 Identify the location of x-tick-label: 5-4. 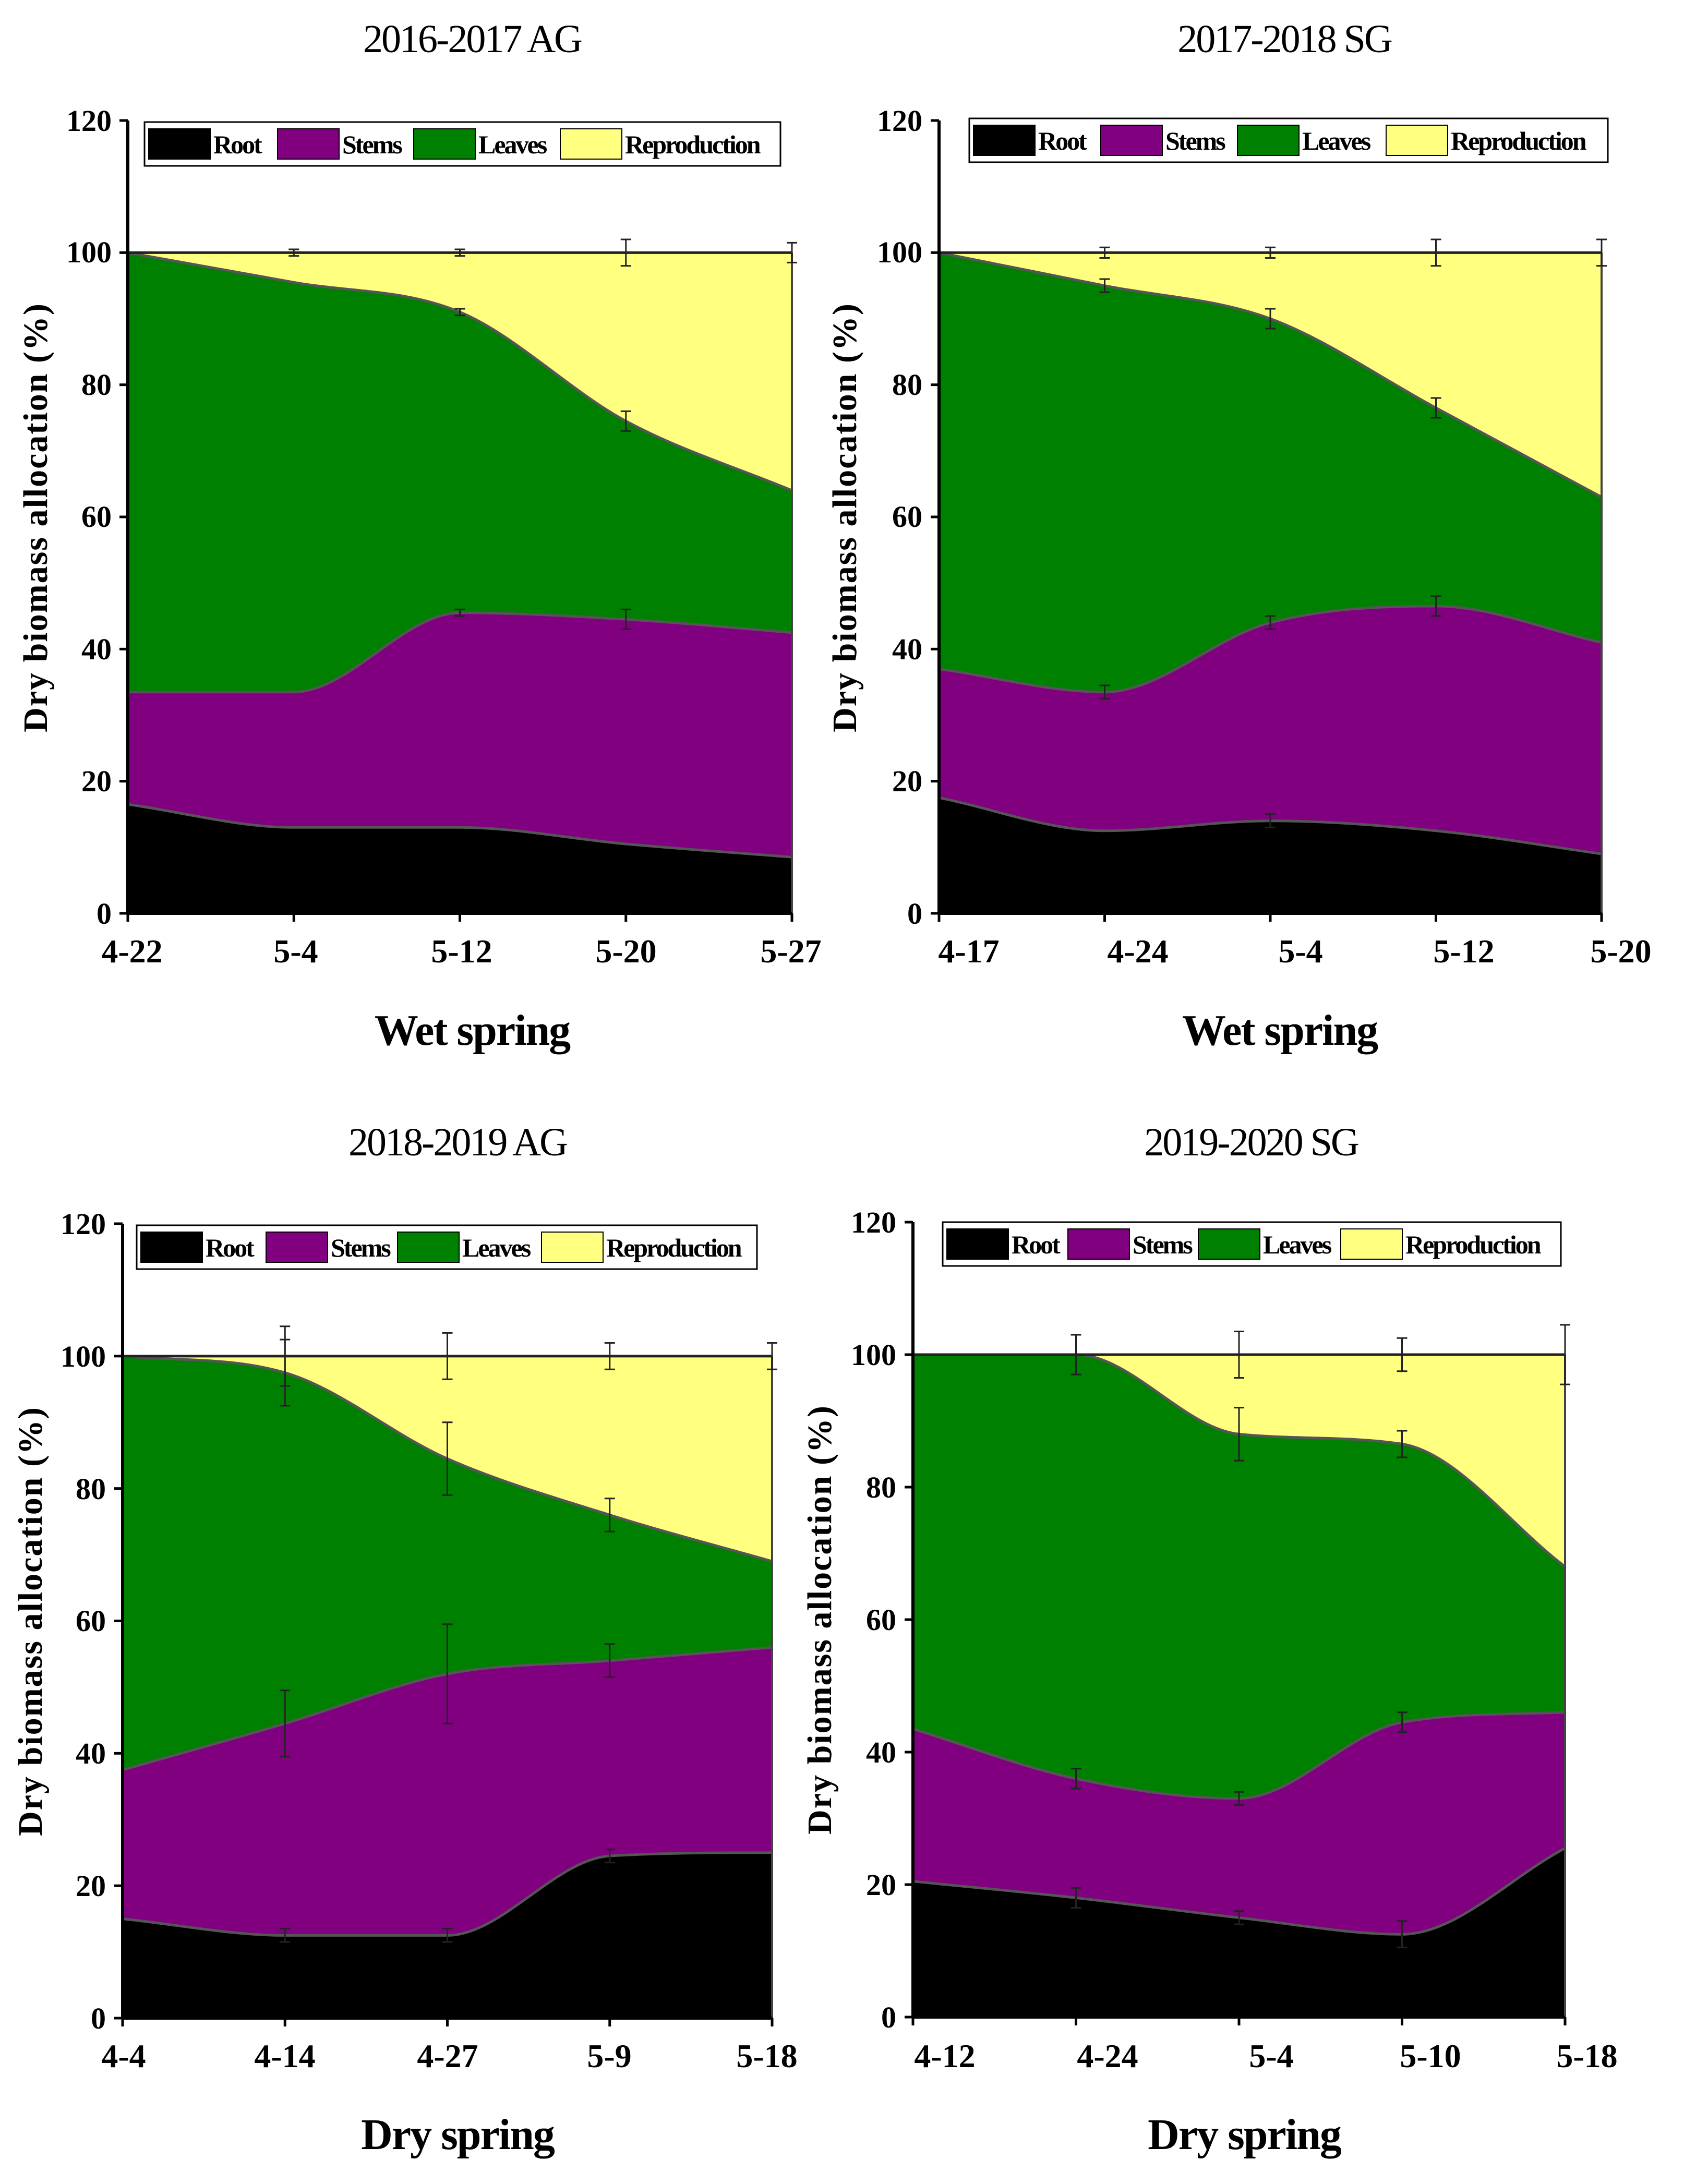
(1271, 2055).